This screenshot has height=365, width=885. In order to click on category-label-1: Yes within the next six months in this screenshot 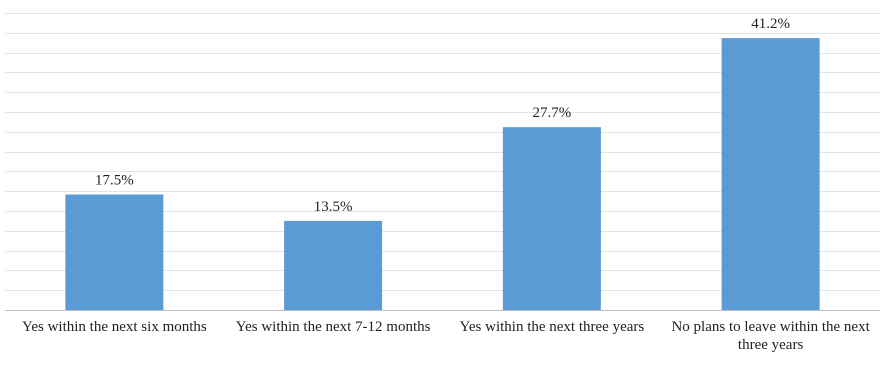, I will do `click(114, 327)`.